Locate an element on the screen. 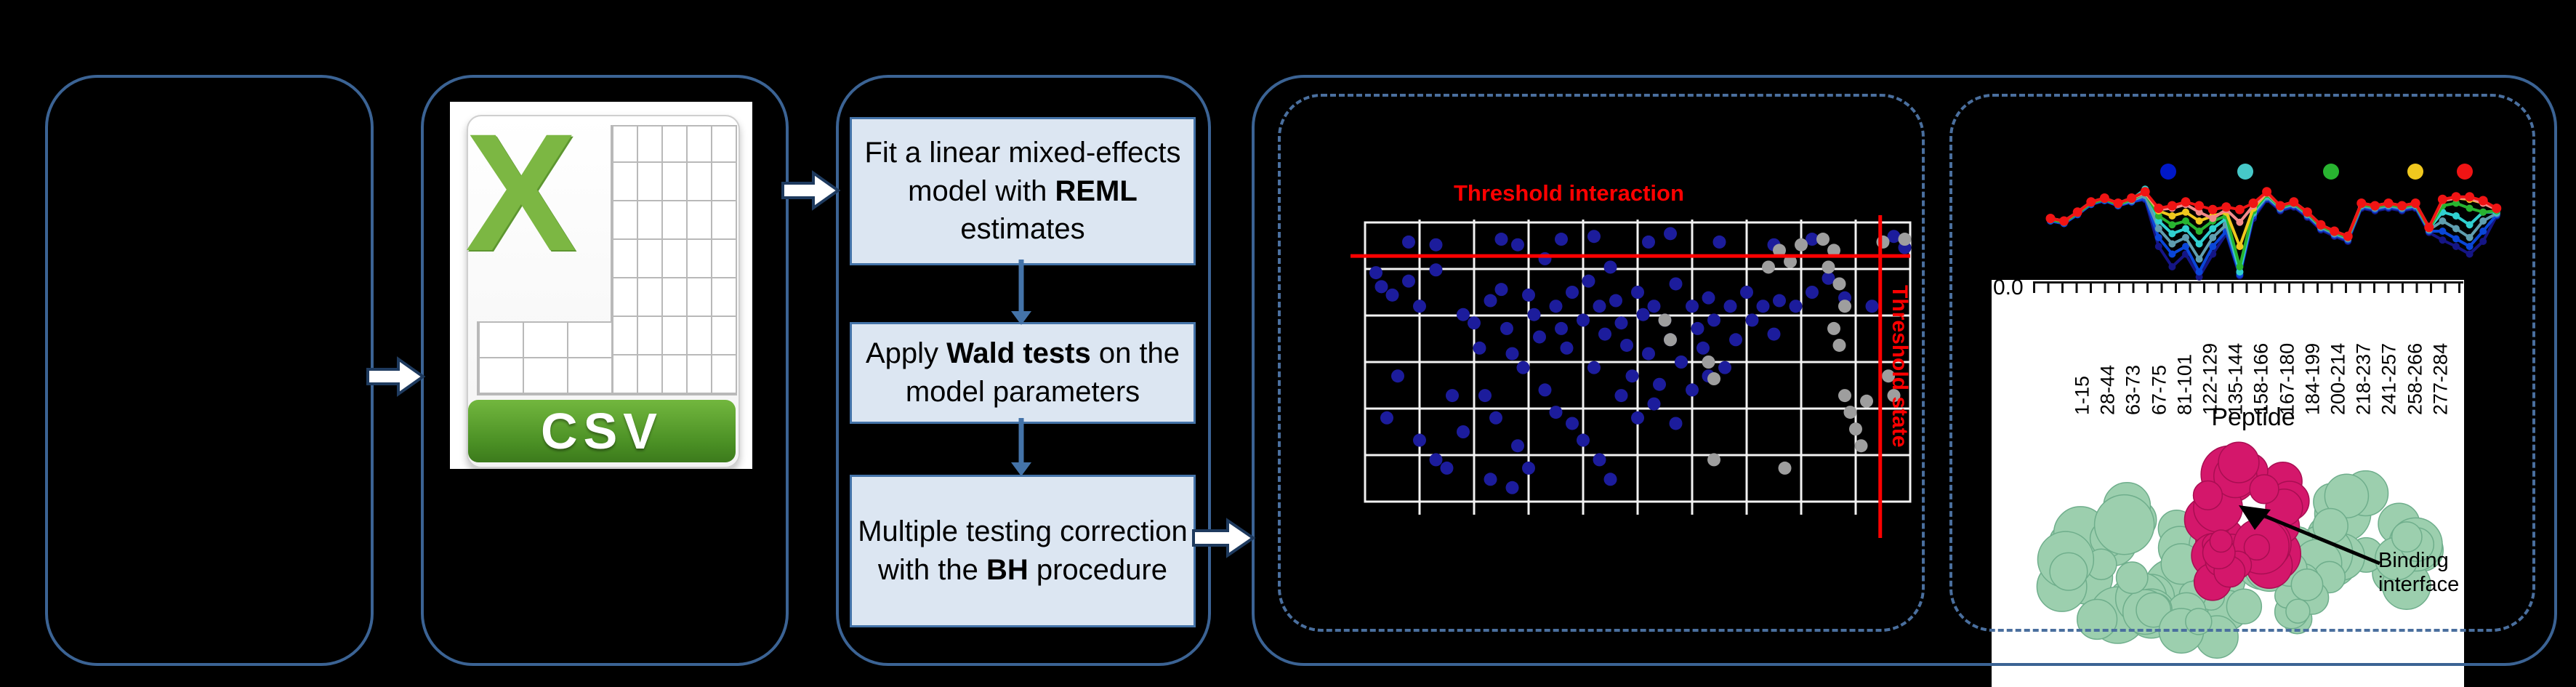 The width and height of the screenshot is (2576, 687). input-panel is located at coordinates (209, 370).